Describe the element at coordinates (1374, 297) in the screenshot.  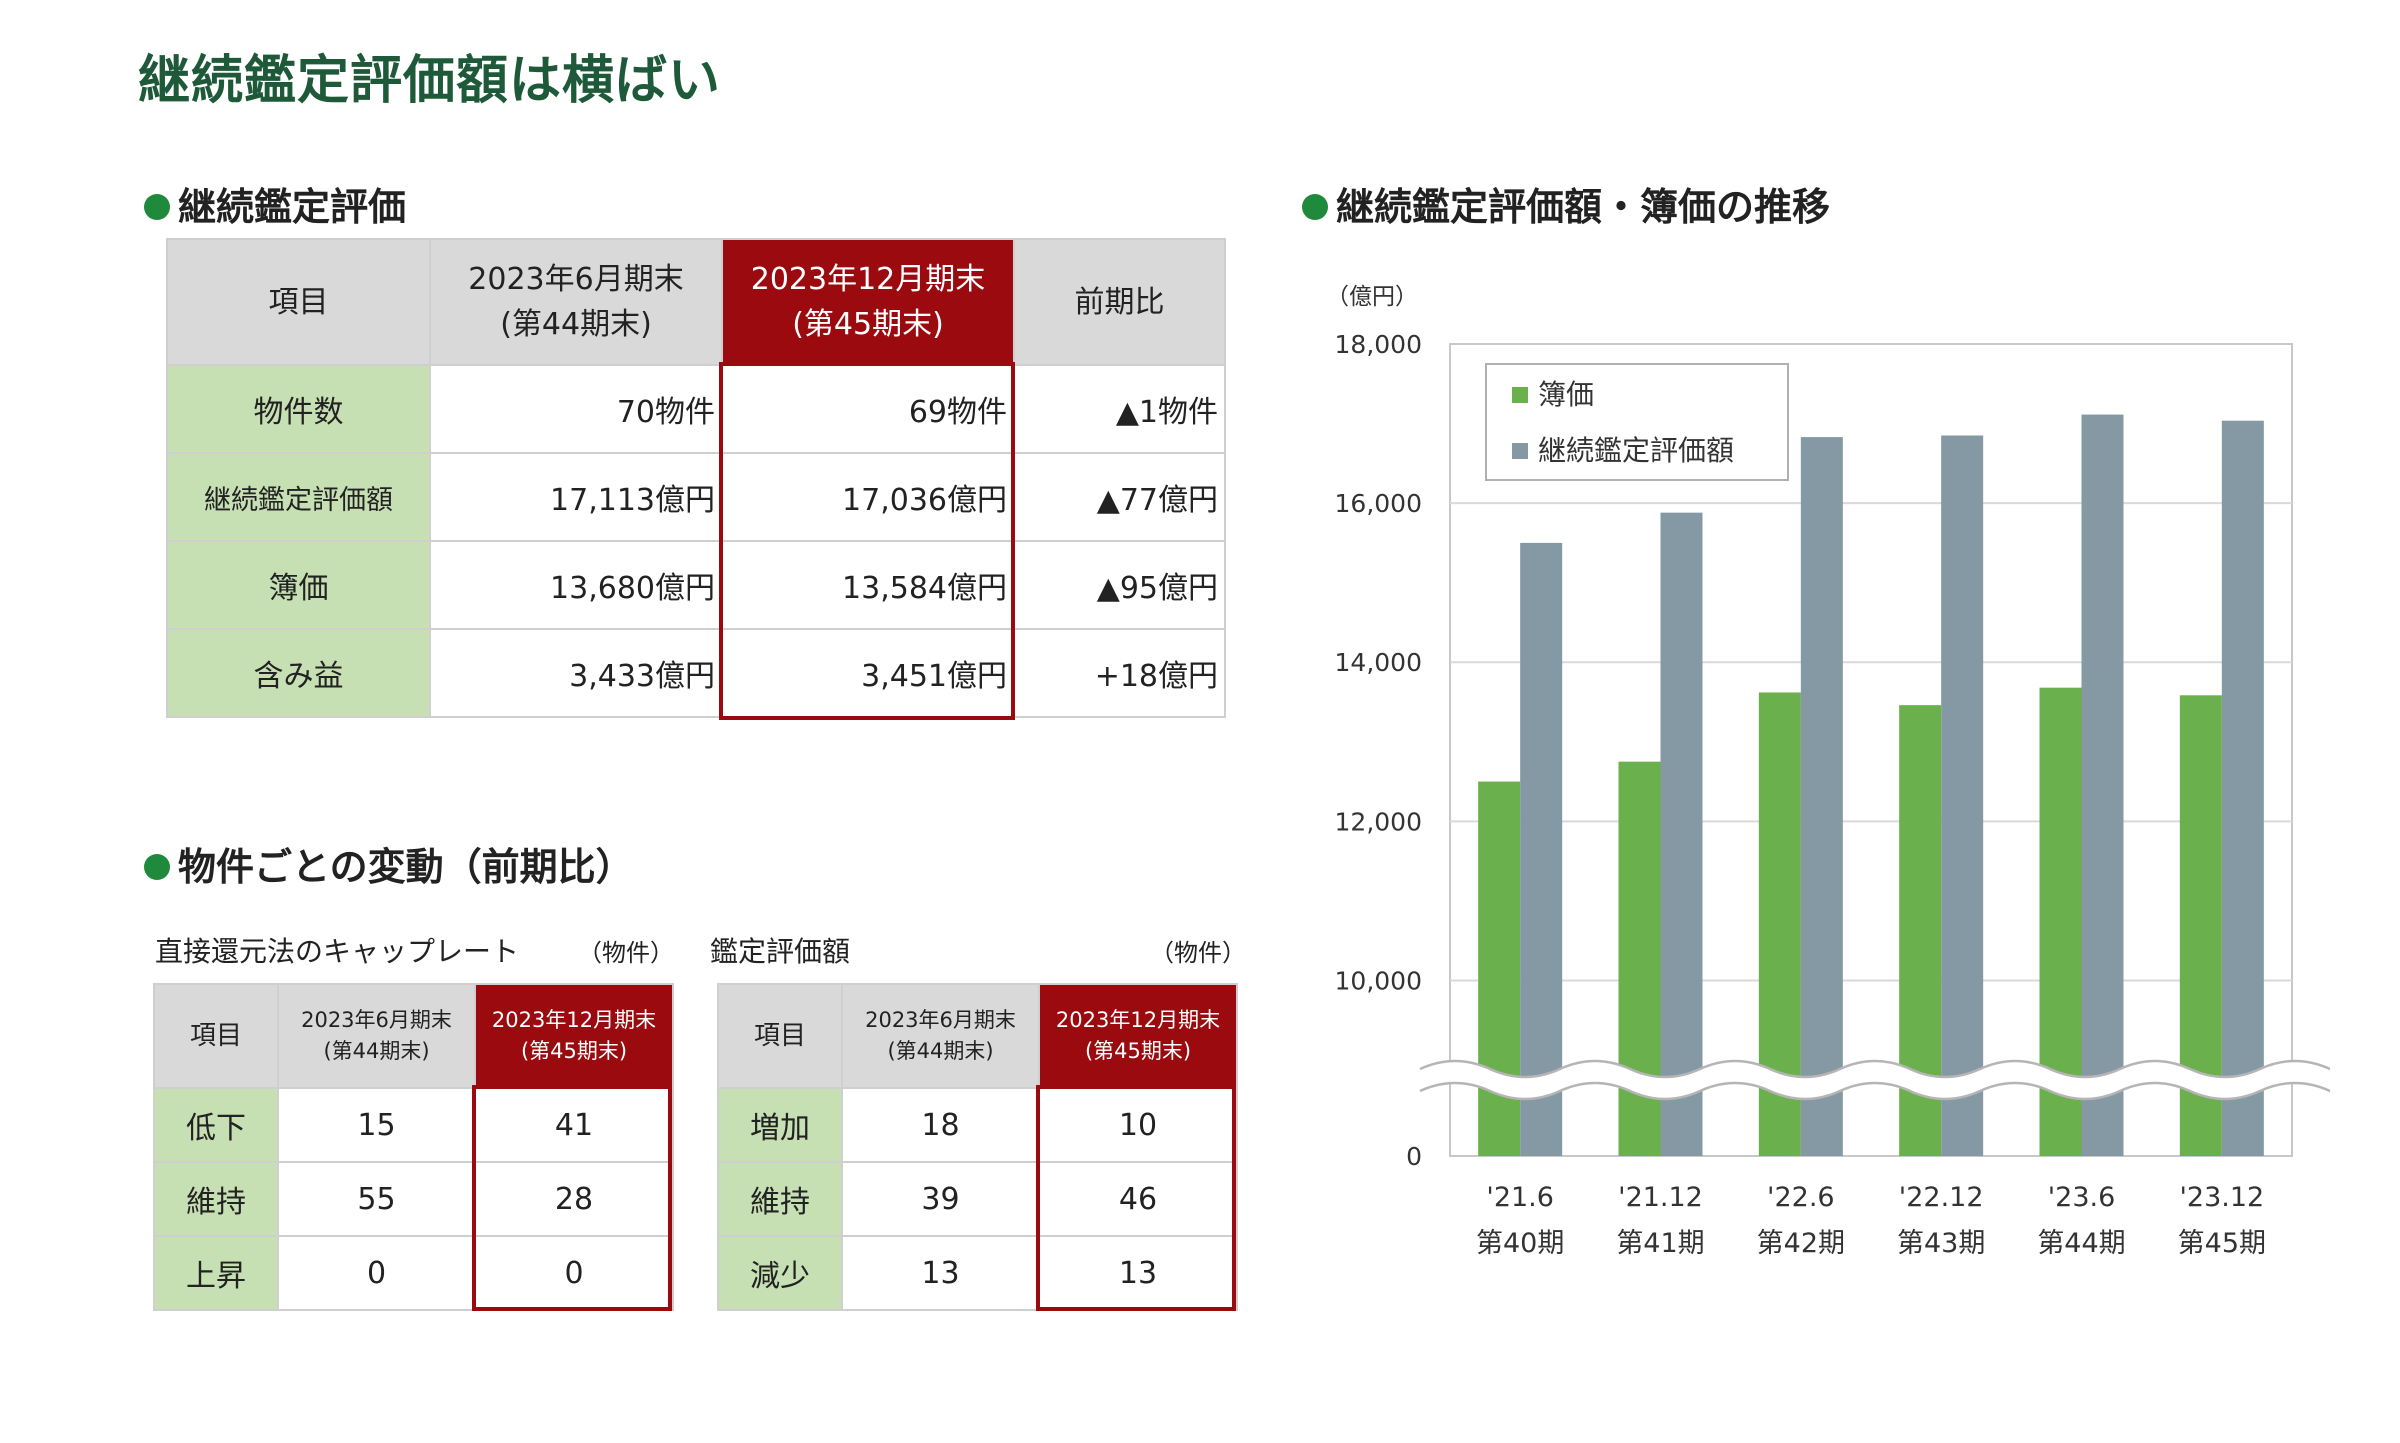
I see `y-unit-label: （億円）` at that location.